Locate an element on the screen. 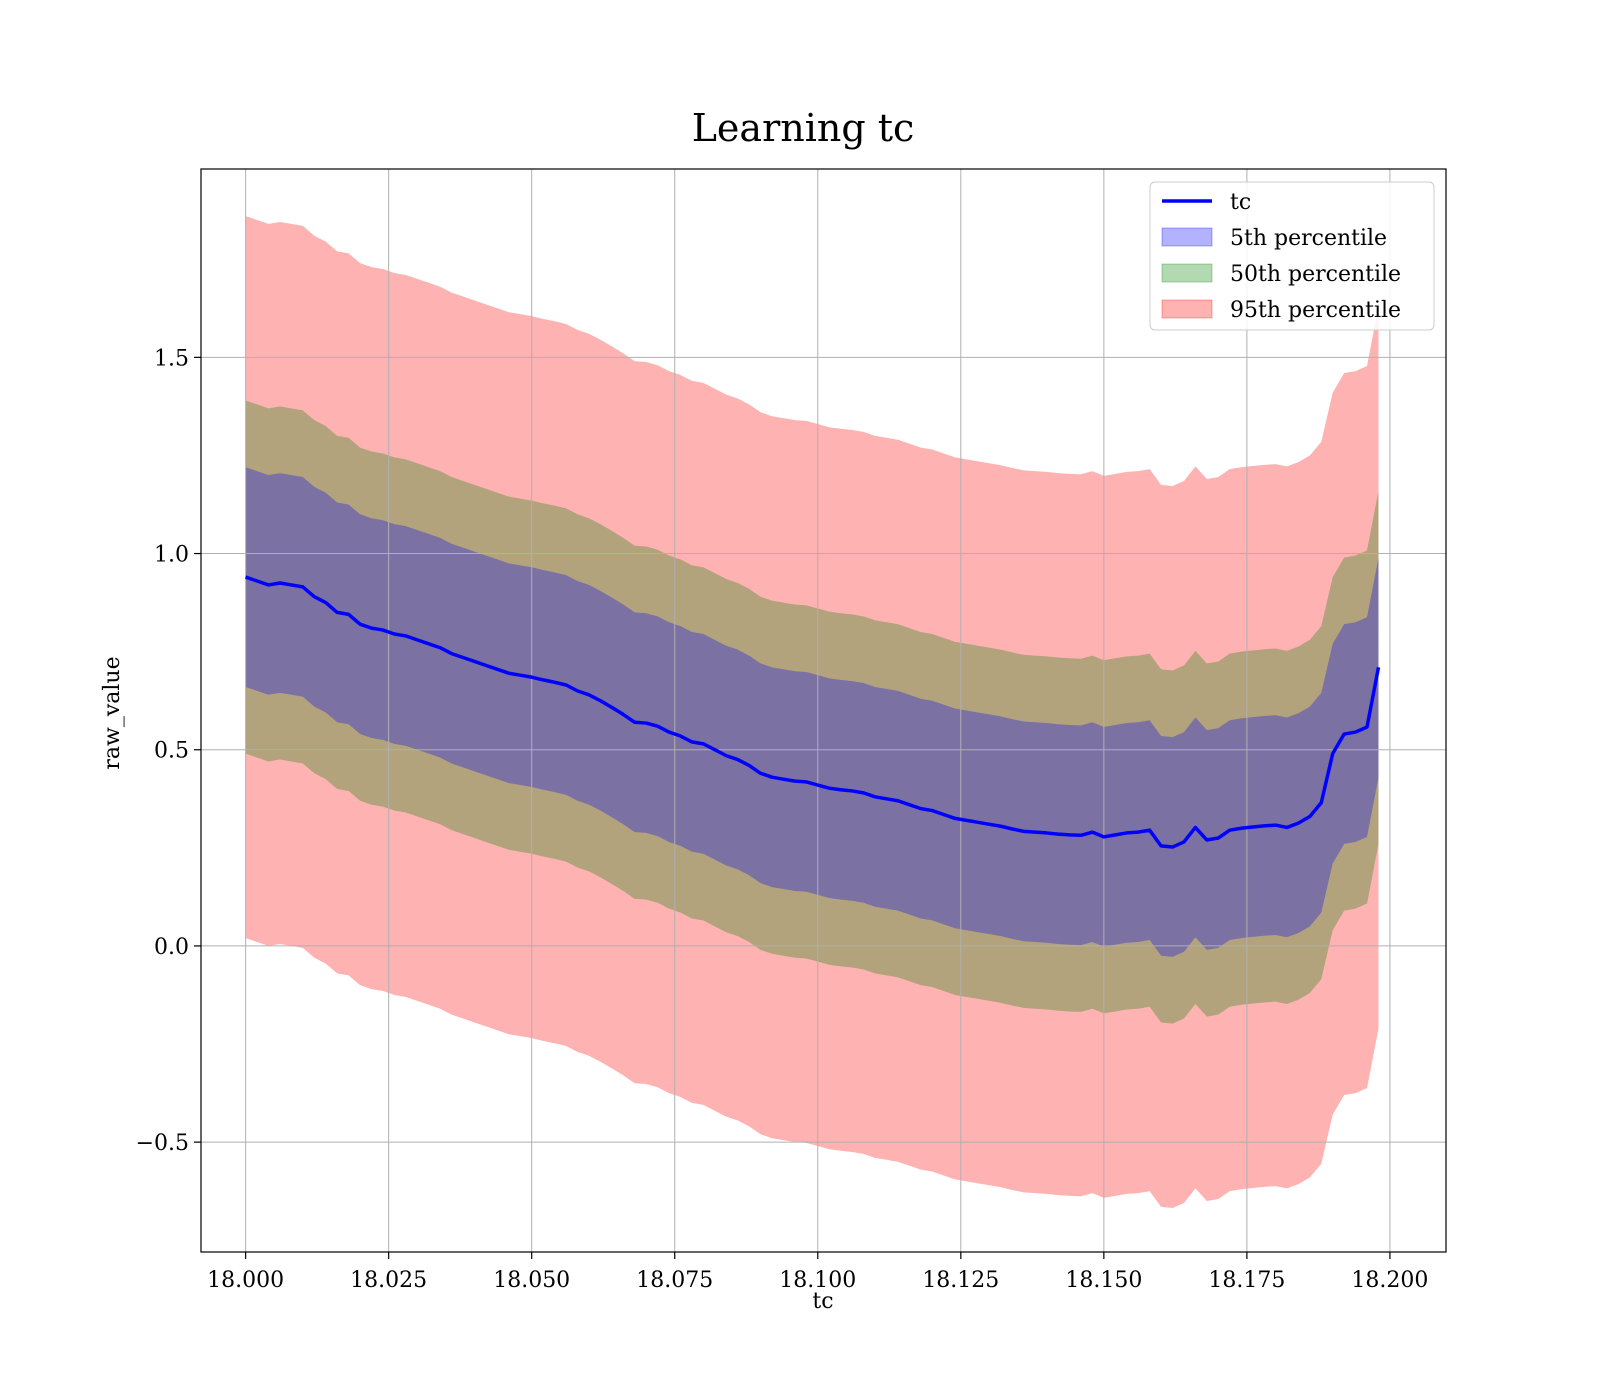  x-tick-label: 18.075 is located at coordinates (674, 1280).